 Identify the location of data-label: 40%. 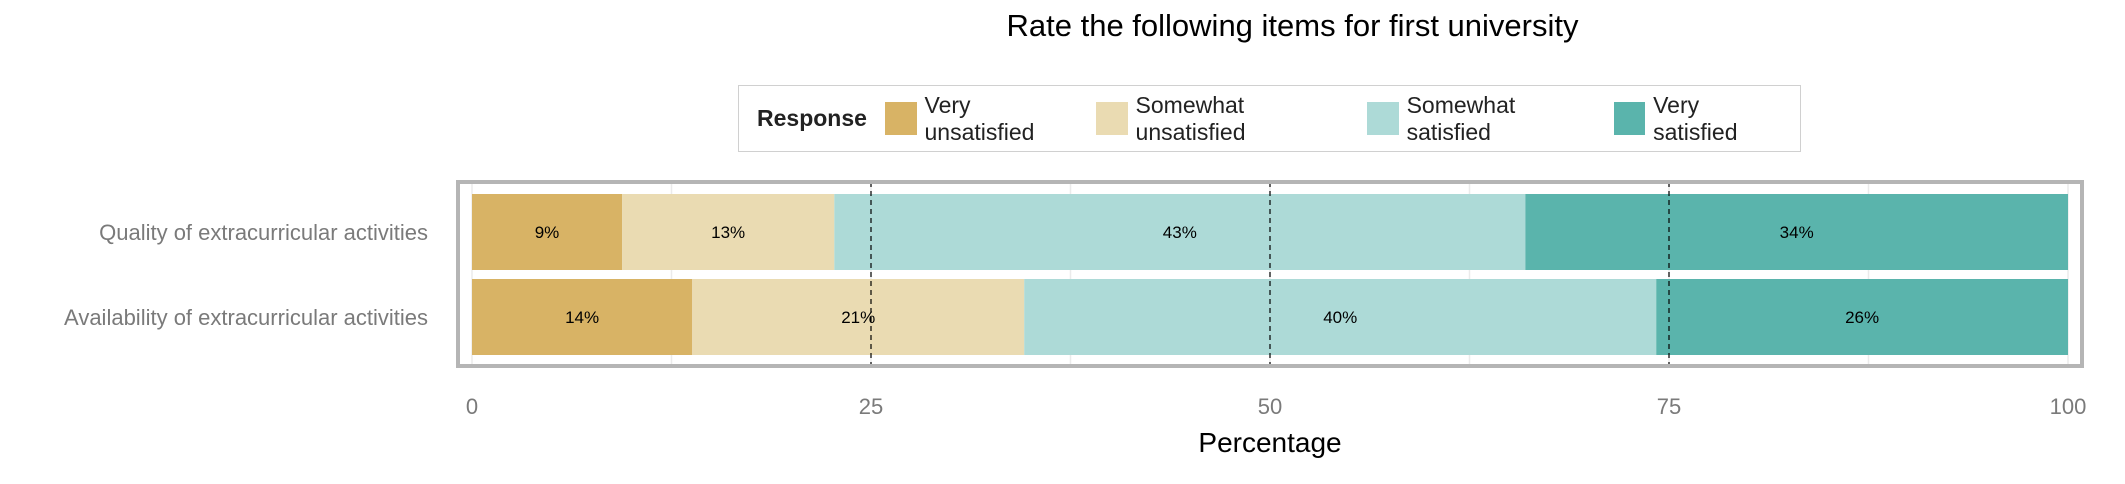
(1340, 317).